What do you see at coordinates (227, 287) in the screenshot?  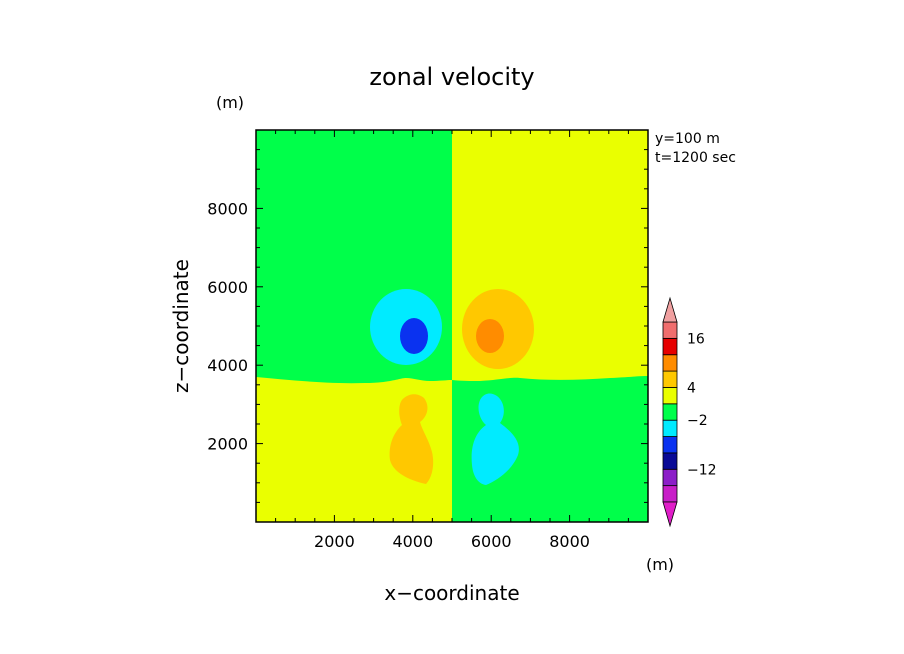 I see `y-tick-label: 6000` at bounding box center [227, 287].